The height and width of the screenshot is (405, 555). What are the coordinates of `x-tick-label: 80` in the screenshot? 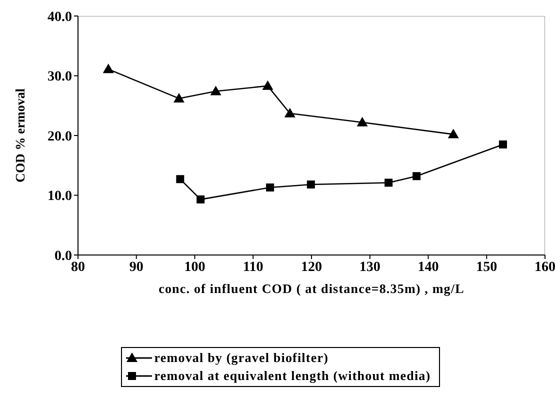 It's located at (78, 267).